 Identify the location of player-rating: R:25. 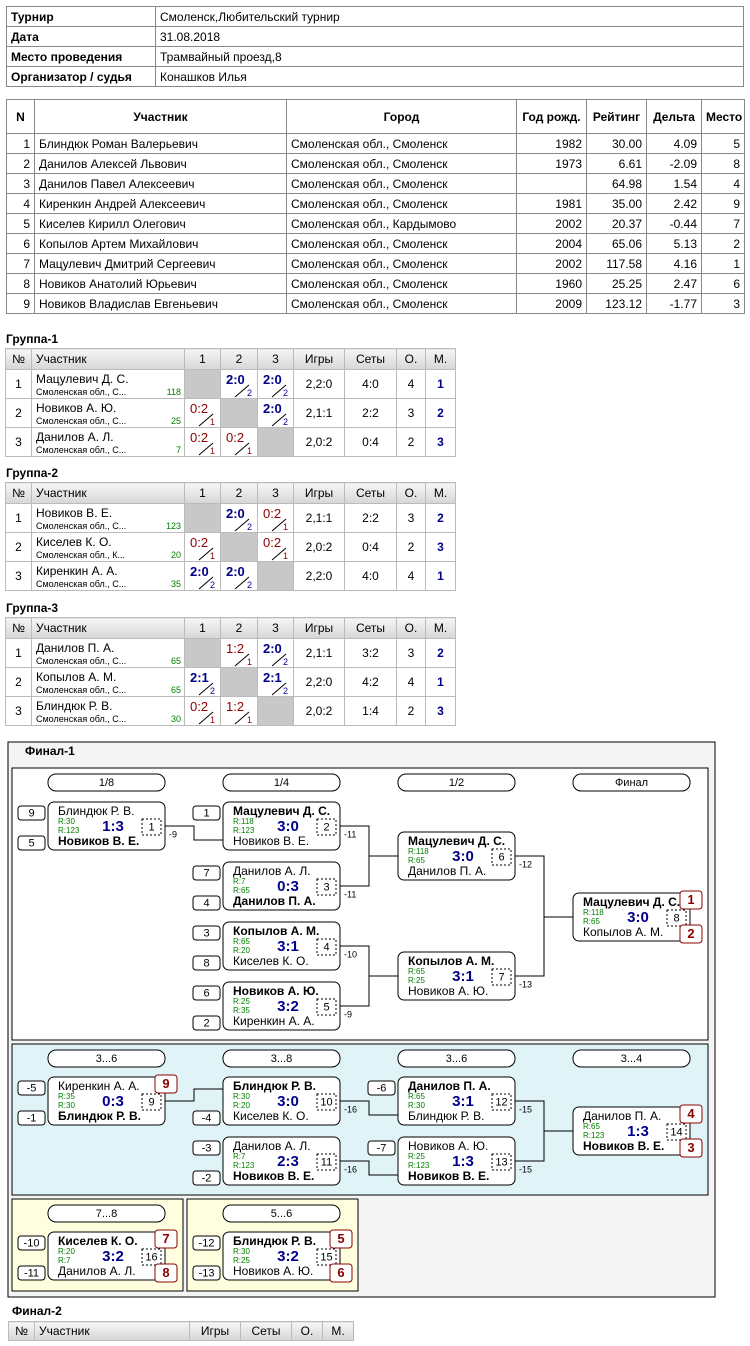
(416, 980).